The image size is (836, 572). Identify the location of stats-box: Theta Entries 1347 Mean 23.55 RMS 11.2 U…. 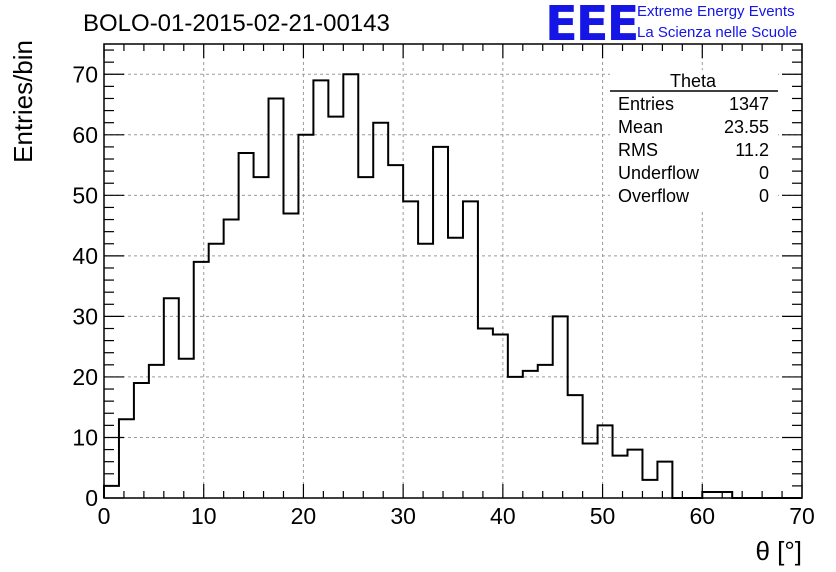
(694, 140).